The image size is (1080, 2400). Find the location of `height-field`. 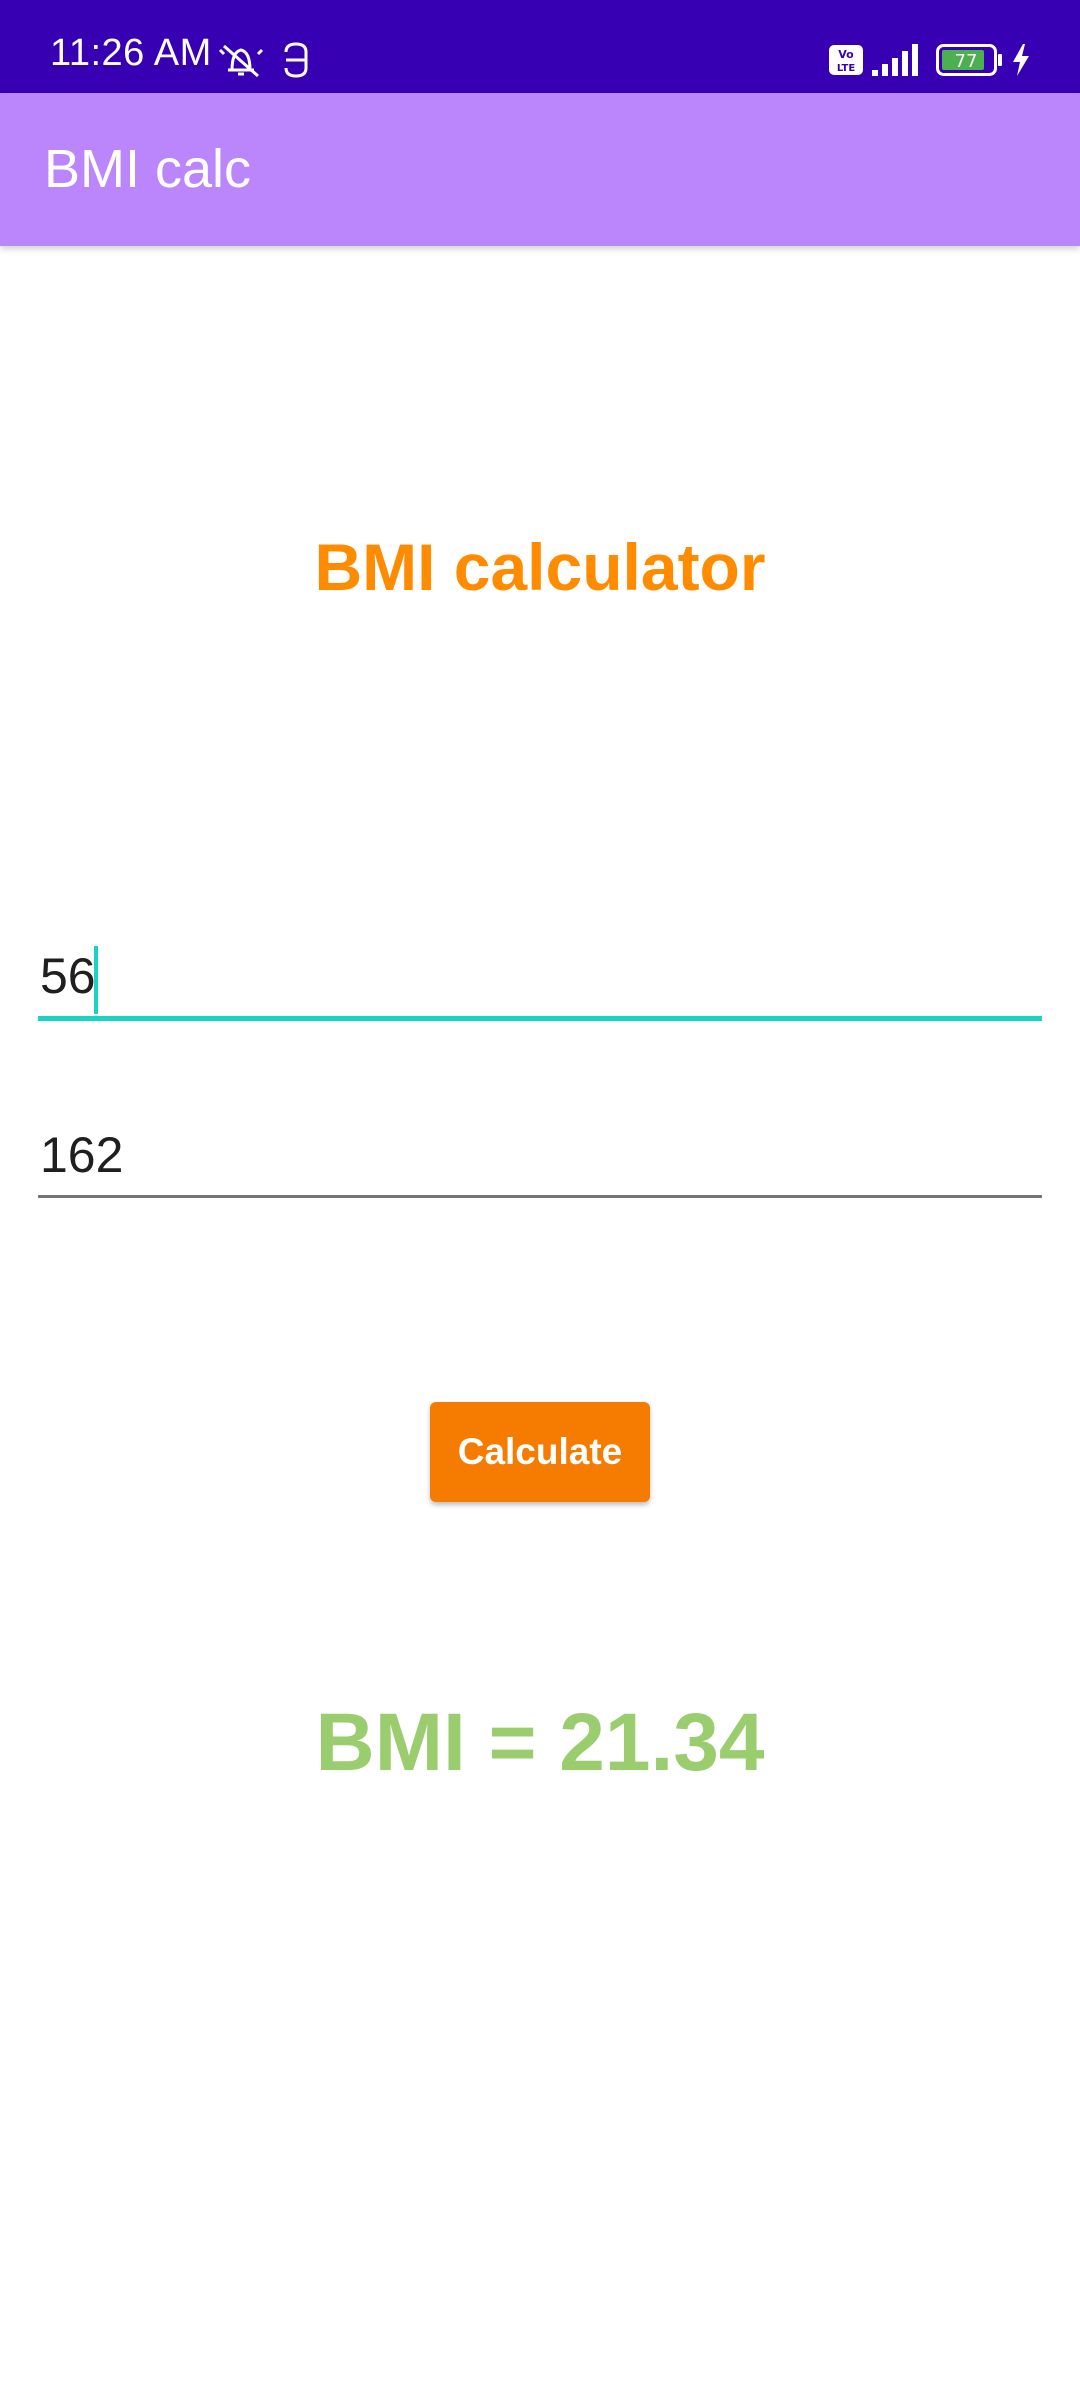

height-field is located at coordinates (540, 1160).